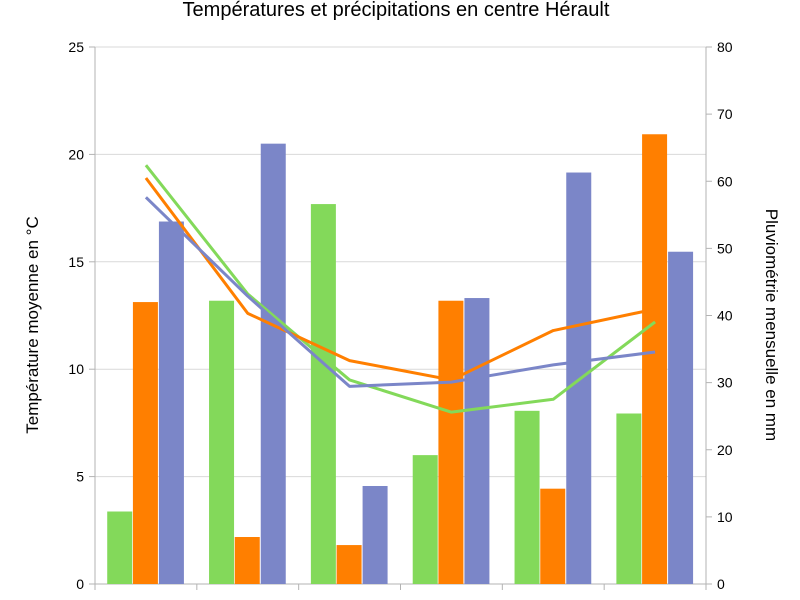 This screenshot has height=600, width=800. What do you see at coordinates (721, 584) in the screenshot?
I see `right-tick-label: 0` at bounding box center [721, 584].